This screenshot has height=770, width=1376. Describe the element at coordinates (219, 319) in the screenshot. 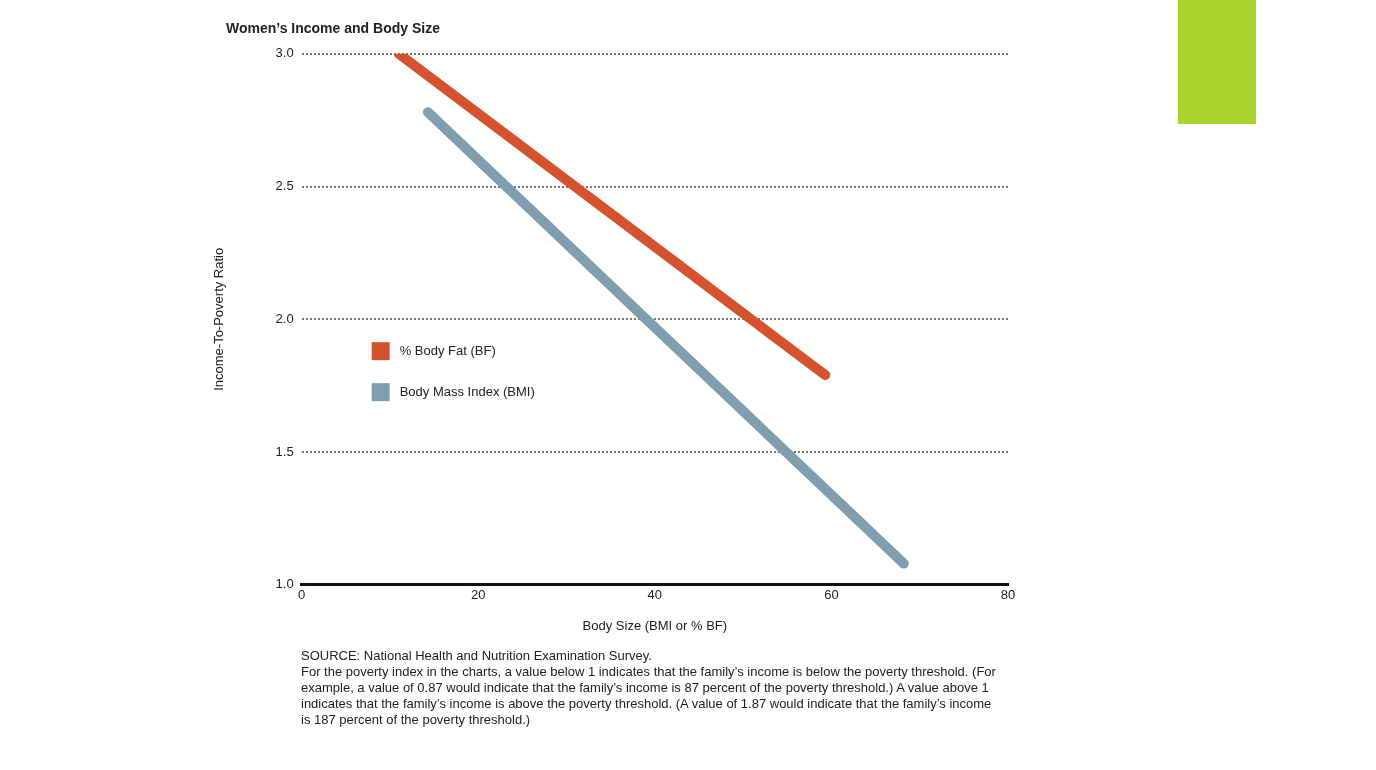

I see `y-axis-title: Income-To-Poverty Ratio` at that location.